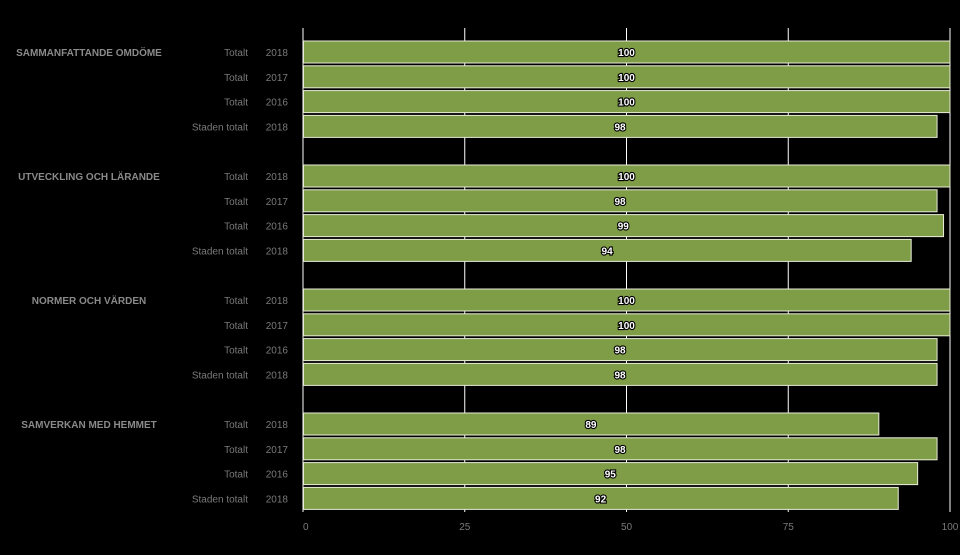  I want to click on bar-value-label: 95, so click(611, 475).